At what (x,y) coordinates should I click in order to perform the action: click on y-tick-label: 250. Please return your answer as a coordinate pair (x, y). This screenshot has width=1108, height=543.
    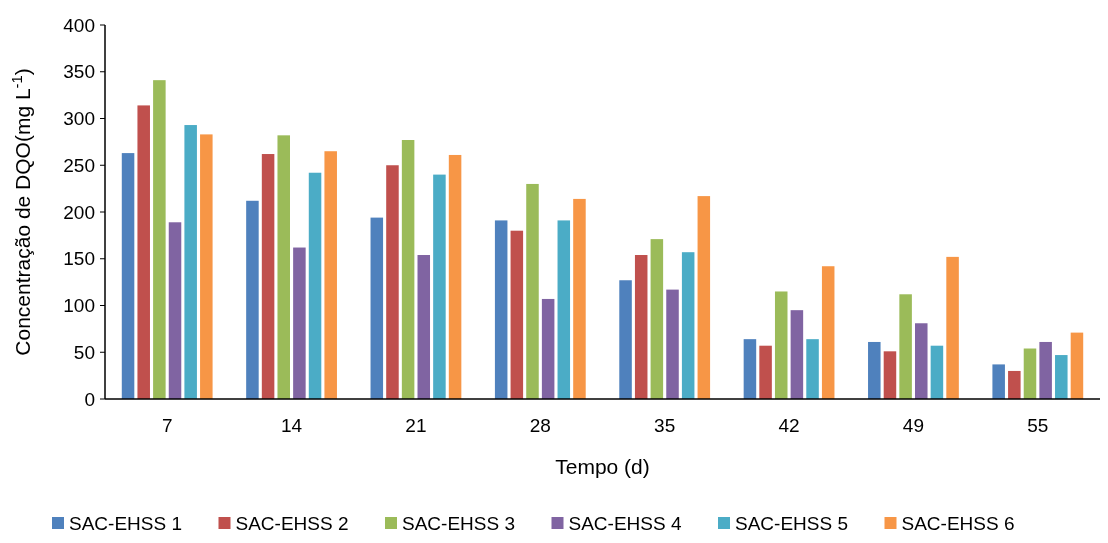
    Looking at the image, I should click on (79, 165).